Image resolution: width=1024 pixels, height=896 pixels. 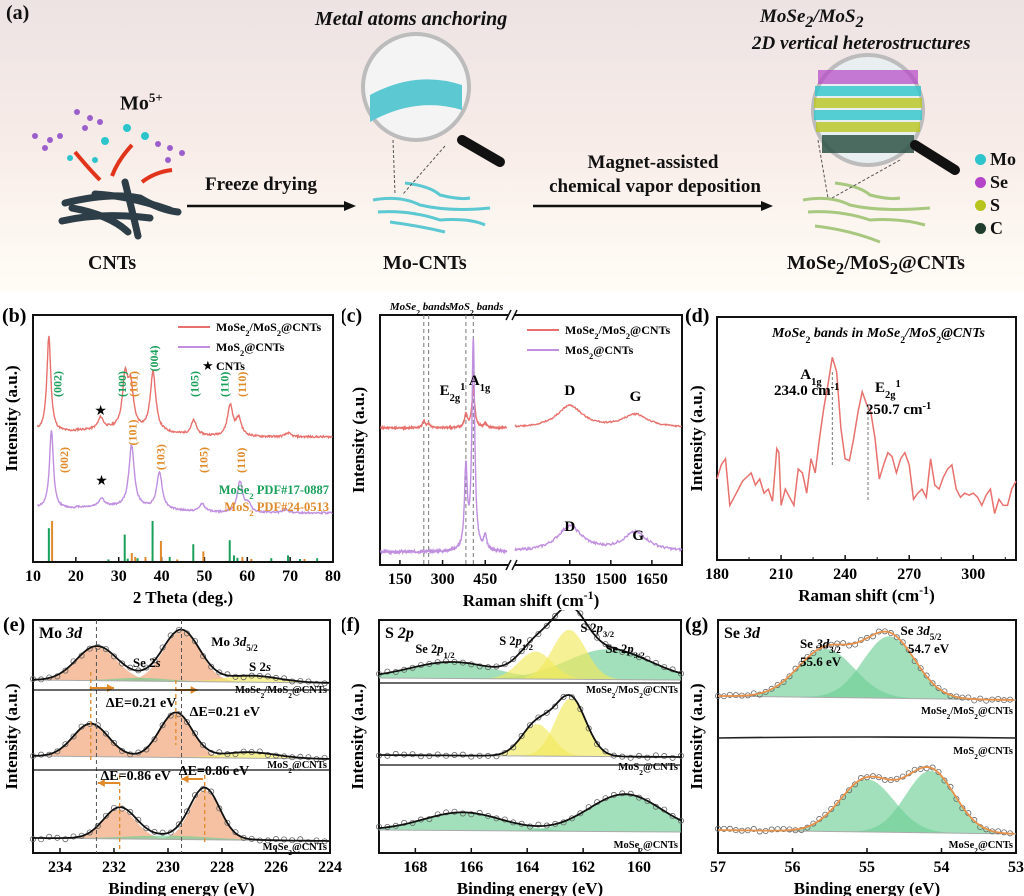 What do you see at coordinates (181, 681) in the screenshot?
I see `baseline` at bounding box center [181, 681].